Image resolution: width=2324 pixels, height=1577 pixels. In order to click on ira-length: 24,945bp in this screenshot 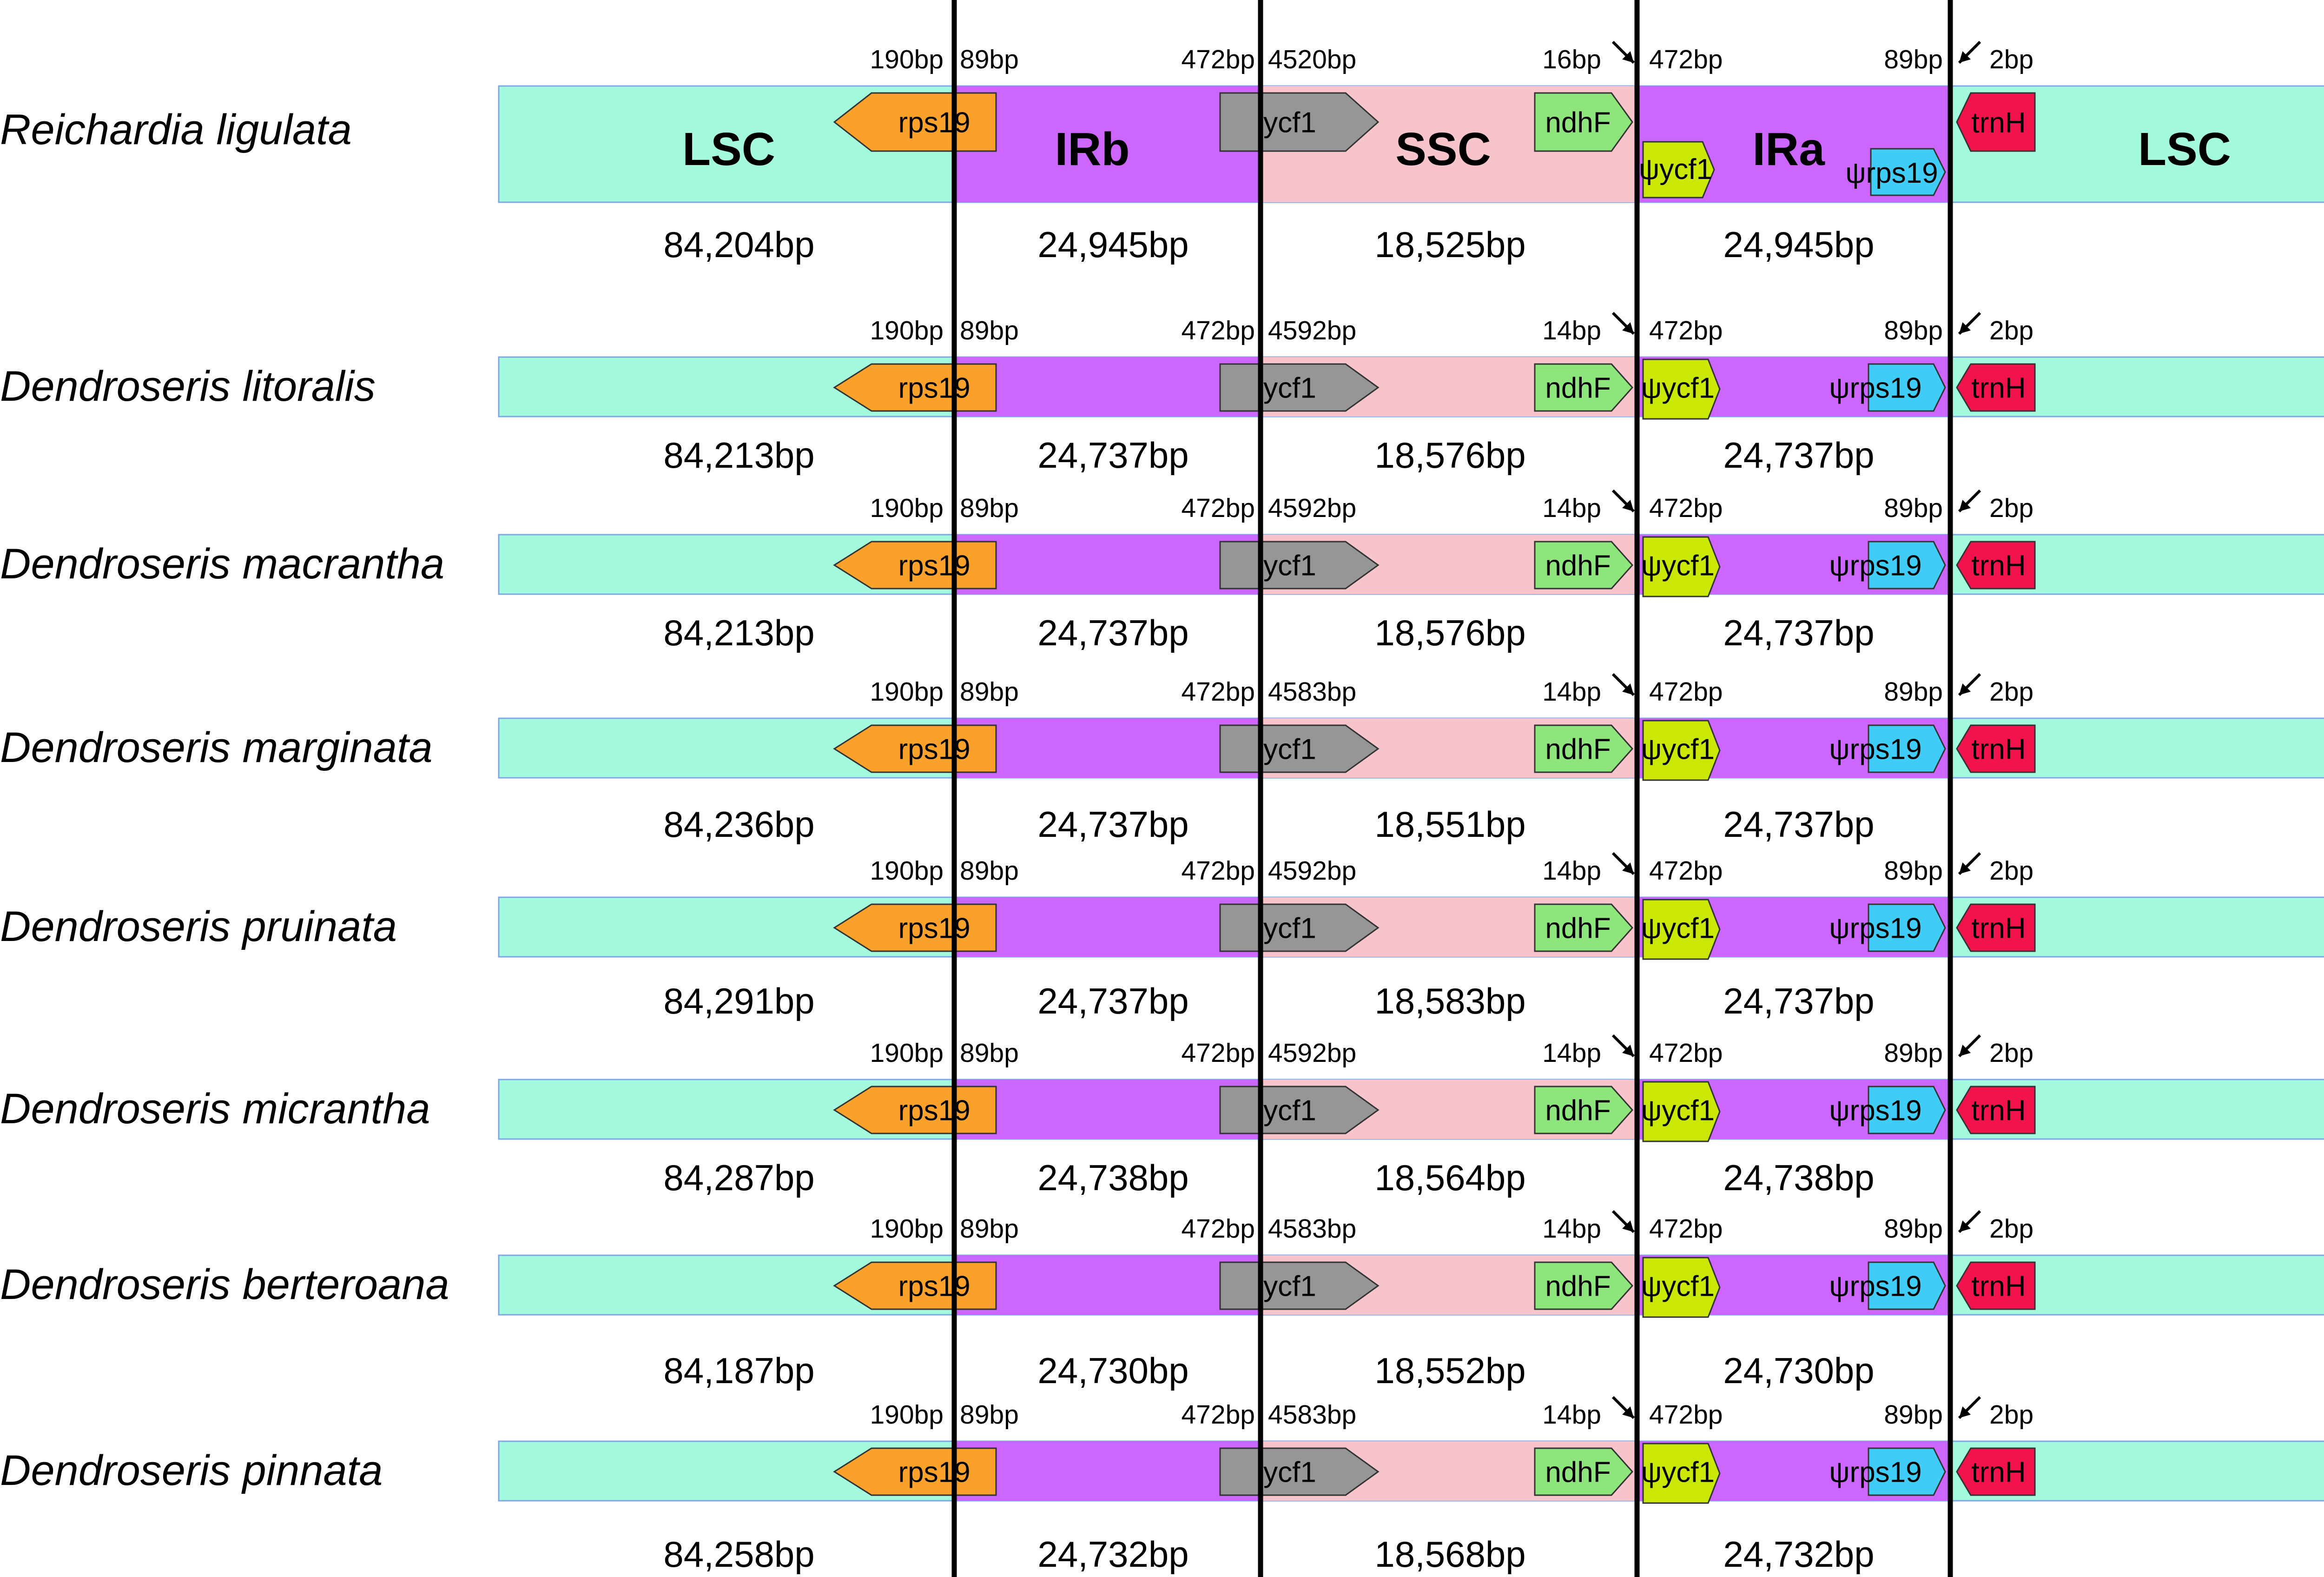, I will do `click(1798, 245)`.